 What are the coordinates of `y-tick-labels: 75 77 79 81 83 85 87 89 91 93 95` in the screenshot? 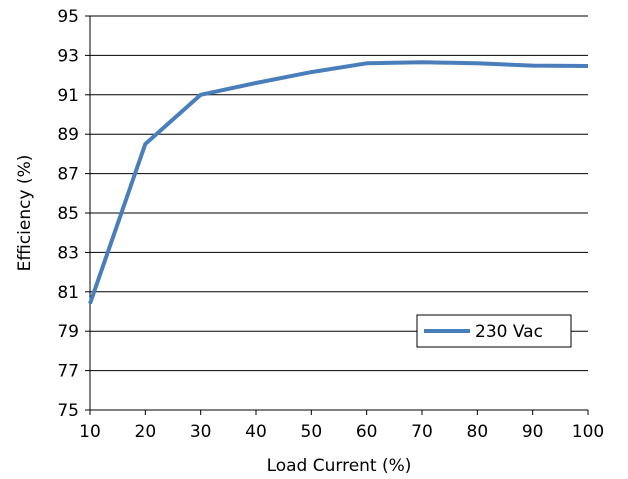 It's located at (73, 214).